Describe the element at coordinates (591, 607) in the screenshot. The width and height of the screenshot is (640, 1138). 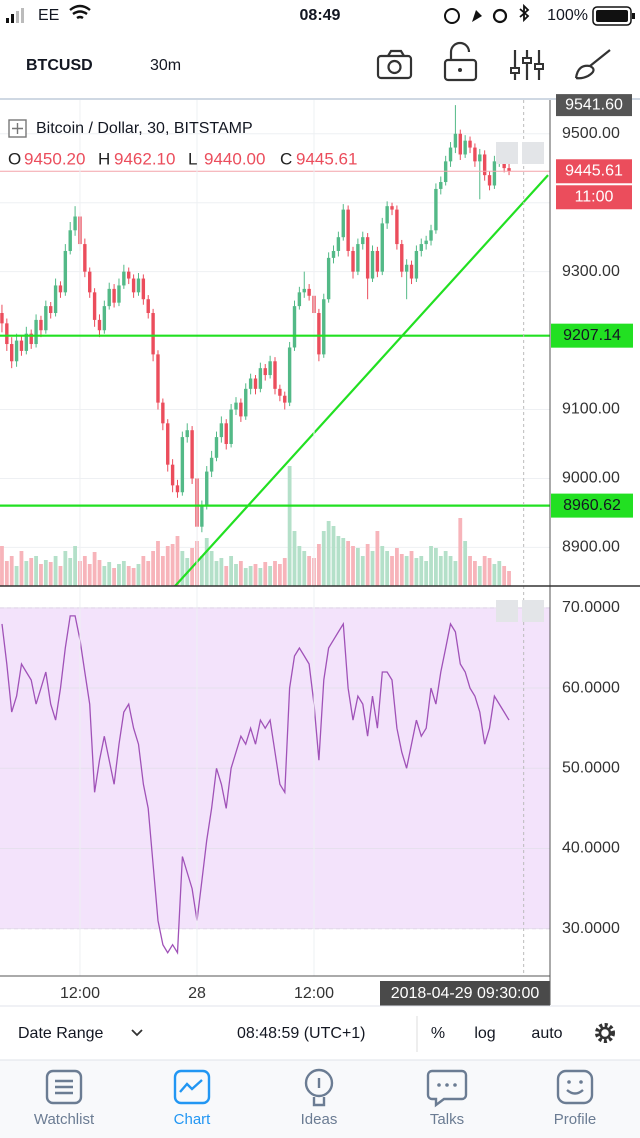
I see `y-tick-label: 70.0000` at that location.